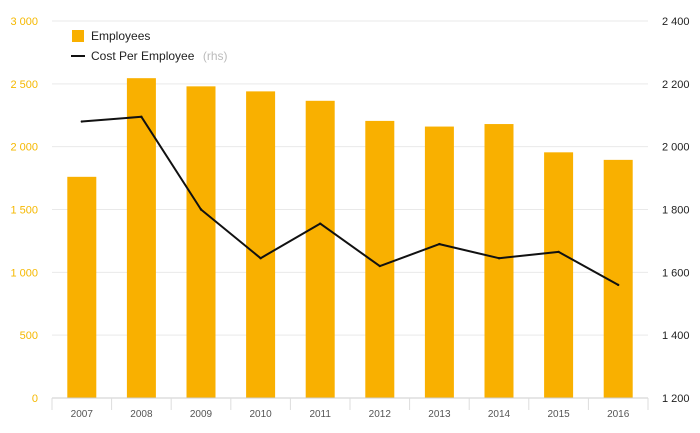 This screenshot has width=700, height=433. I want to click on y-right-tick-label: 1 400, so click(676, 336).